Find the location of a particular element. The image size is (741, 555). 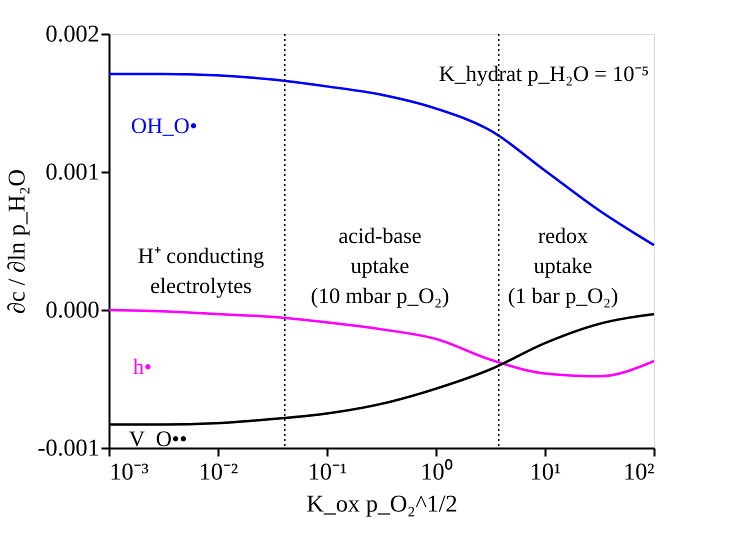

x-axis-title: K_ox p_O₂^1/2 is located at coordinates (382, 505).